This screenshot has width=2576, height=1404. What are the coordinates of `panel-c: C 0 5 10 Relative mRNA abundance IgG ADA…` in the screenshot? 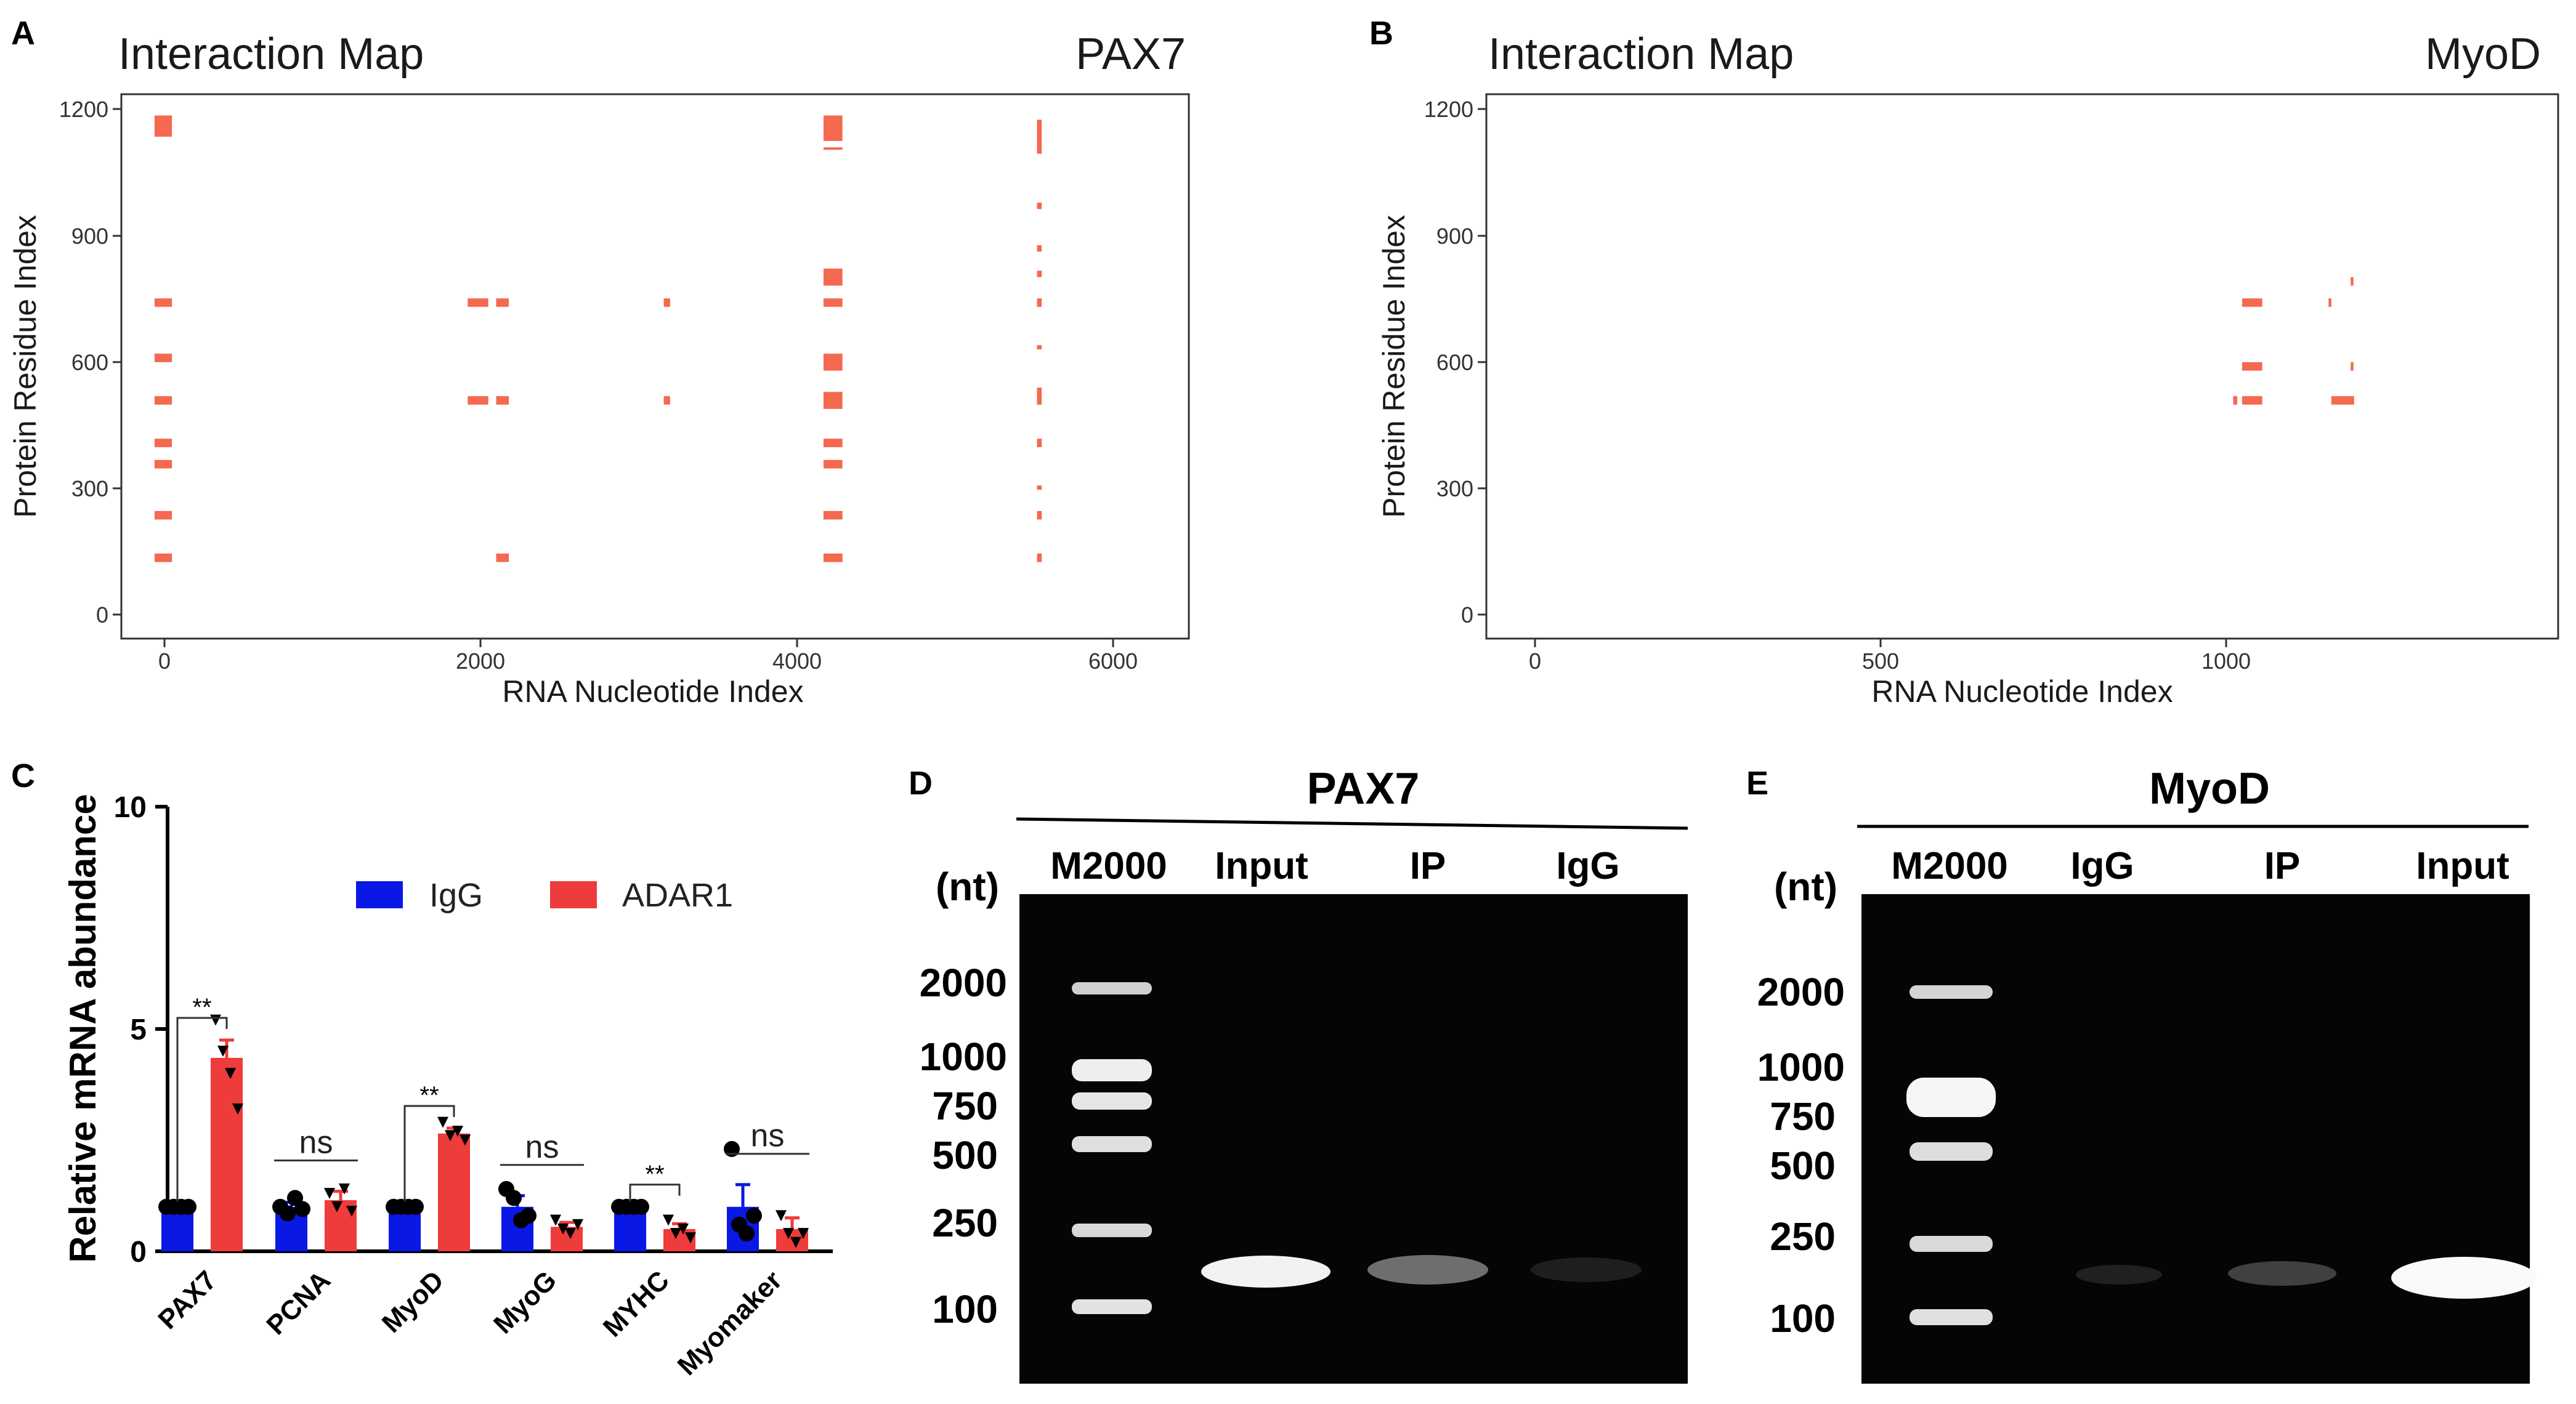 It's located at (422, 1069).